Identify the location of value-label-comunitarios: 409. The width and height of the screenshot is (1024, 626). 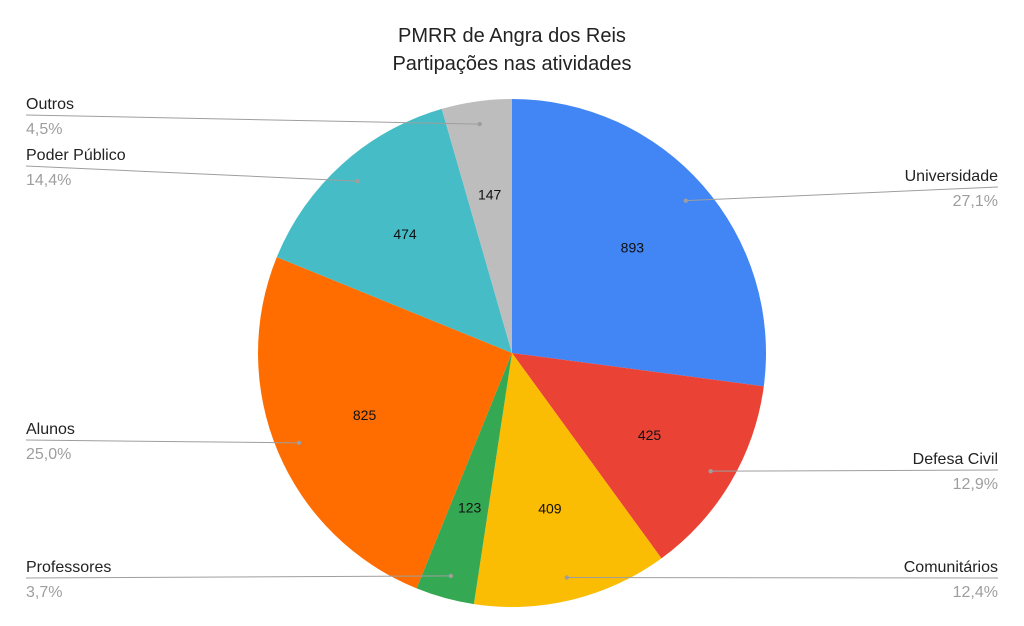
(550, 508).